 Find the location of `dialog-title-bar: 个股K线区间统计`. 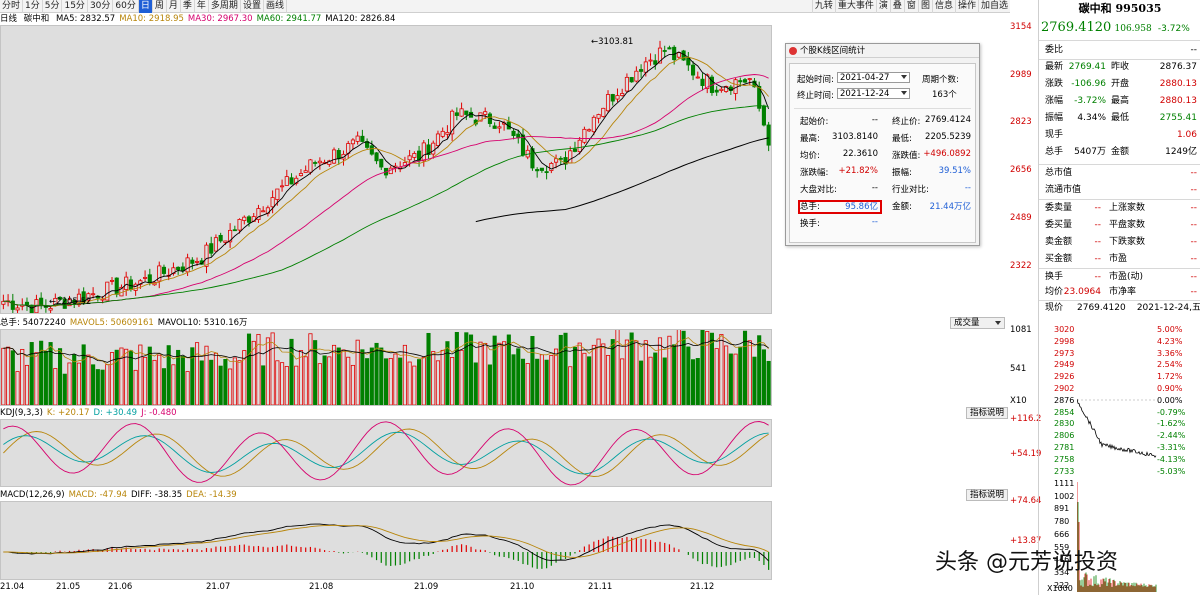

dialog-title-bar: 个股K线区间统计 is located at coordinates (882, 51).